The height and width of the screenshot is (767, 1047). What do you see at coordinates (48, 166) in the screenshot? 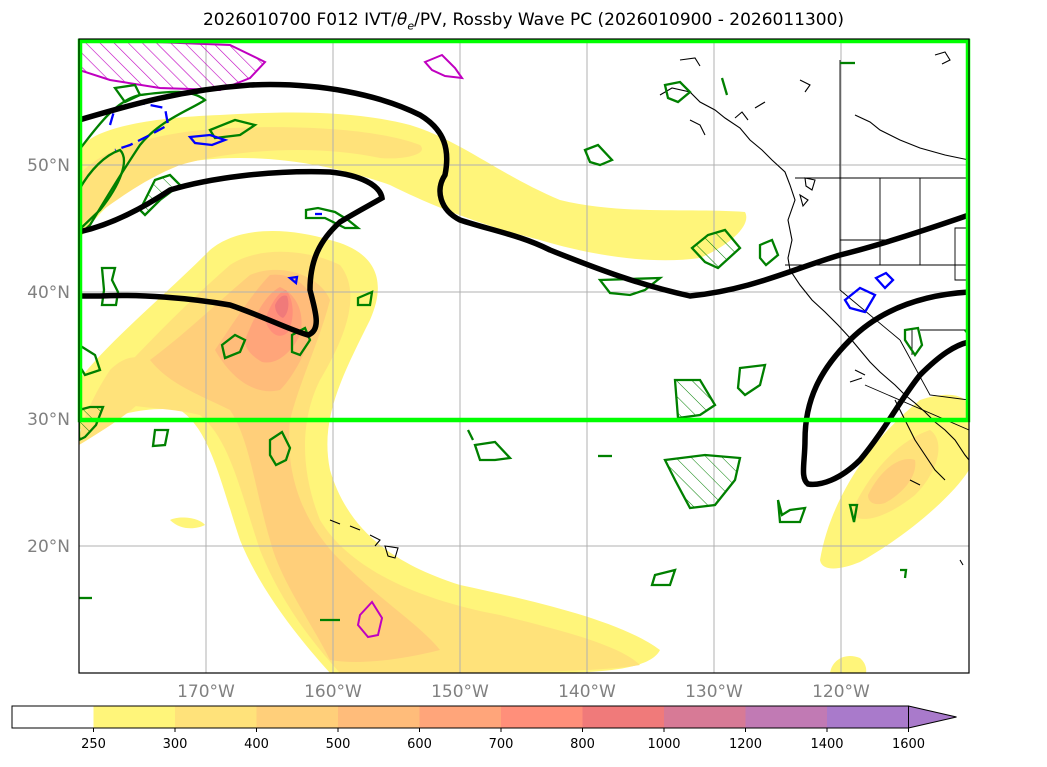
I see `lat-label: 50°N` at bounding box center [48, 166].